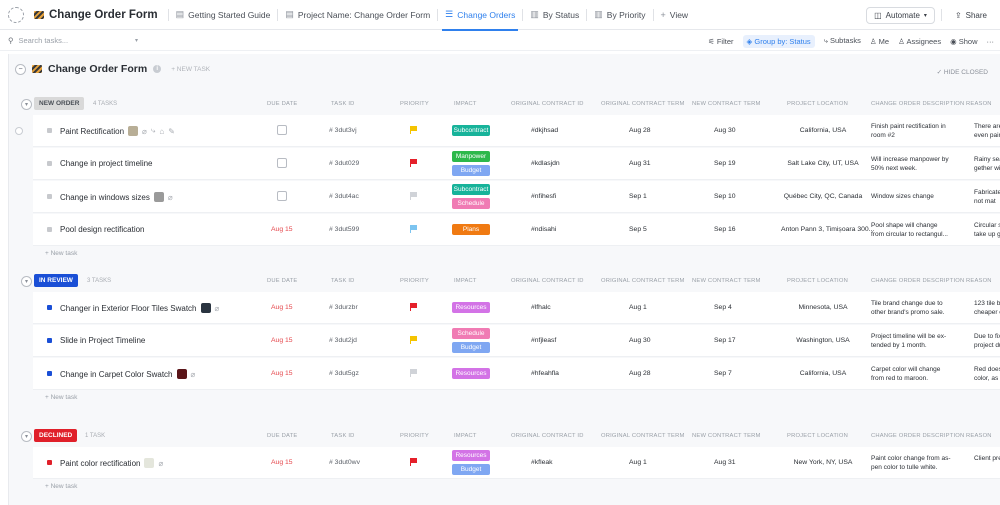 The height and width of the screenshot is (505, 1000). Describe the element at coordinates (59, 103) in the screenshot. I see `status-badge: NEW ORDER` at that location.